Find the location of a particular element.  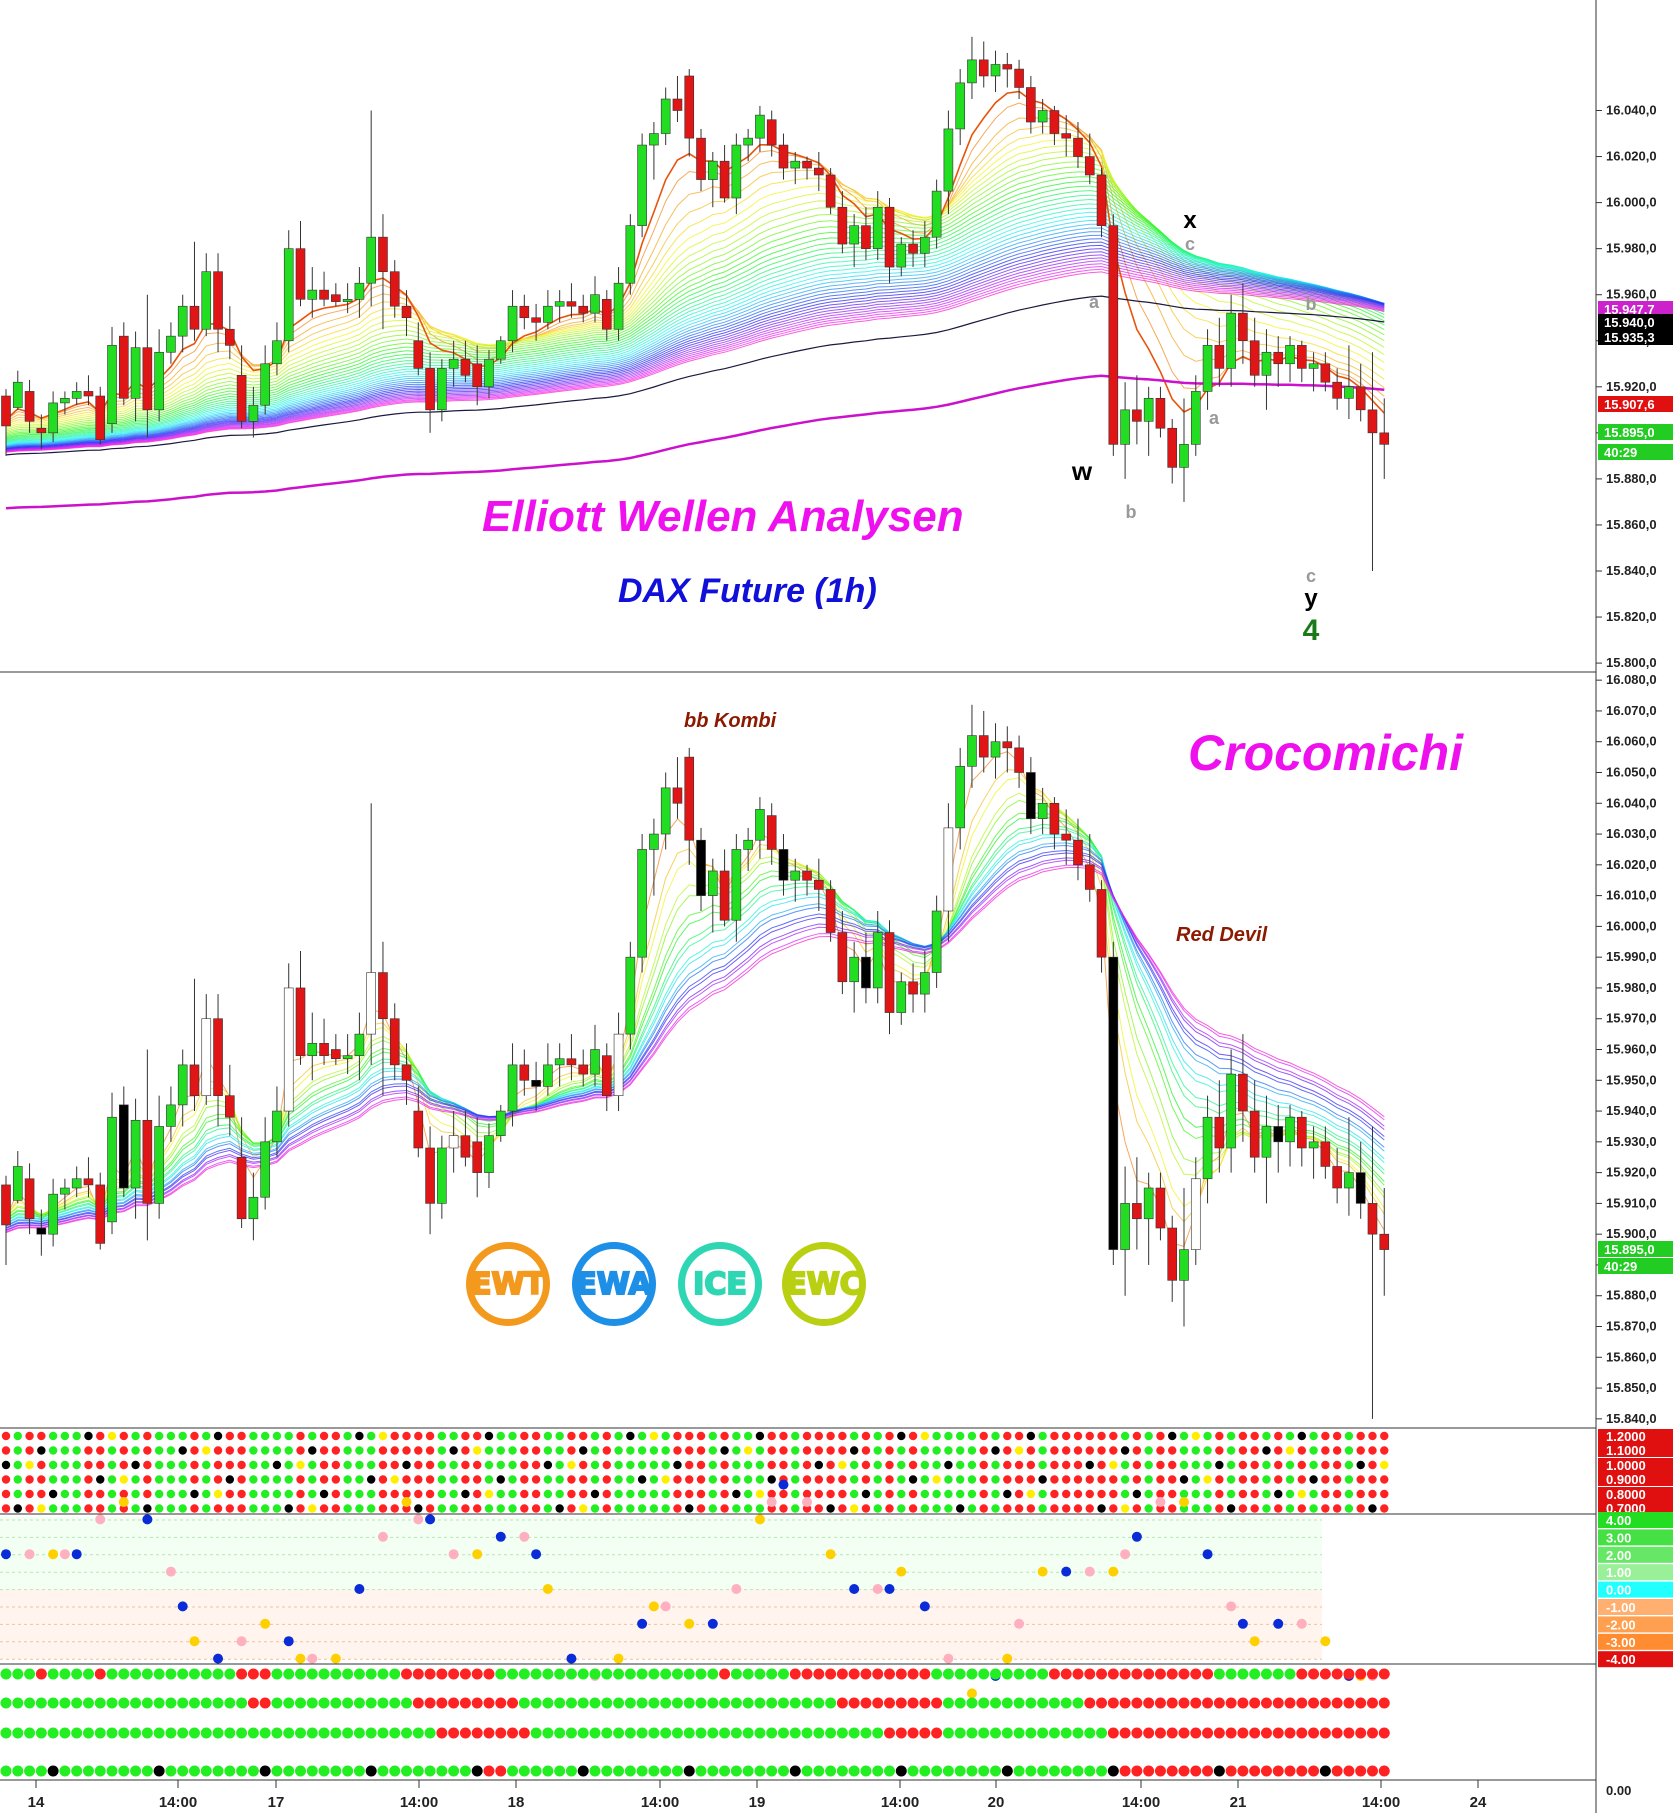

logo-ice-text: ICE is located at coordinates (720, 1284).